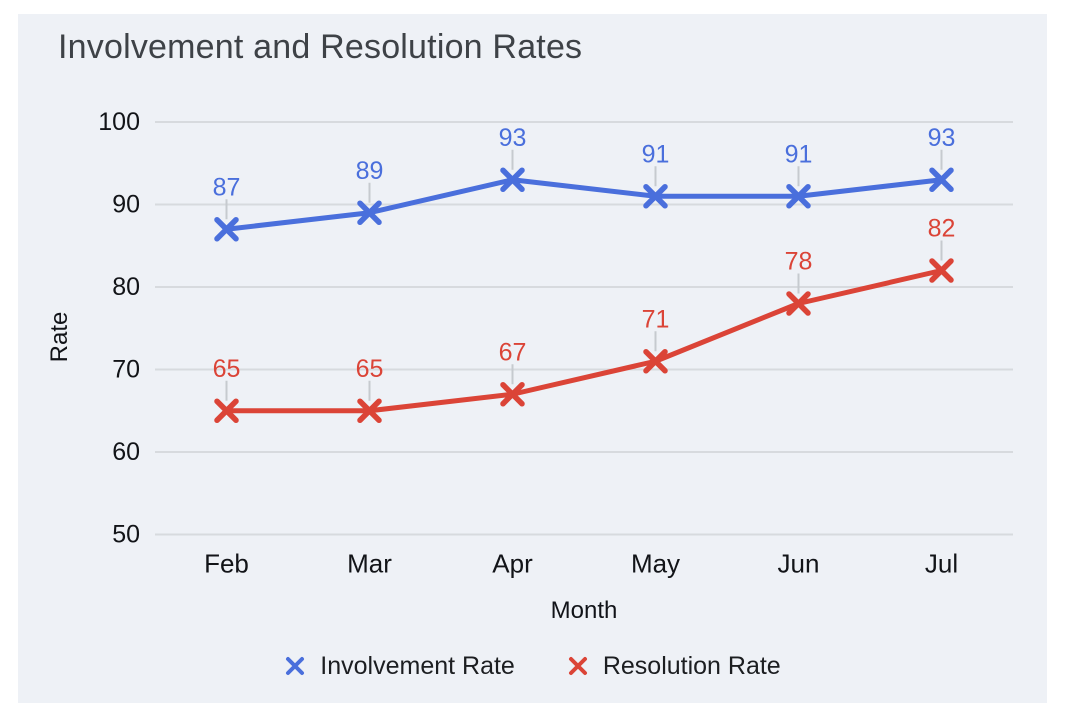 Image resolution: width=1066 pixels, height=722 pixels. I want to click on legend: Involvement Rate Resolution Rate, so click(532, 666).